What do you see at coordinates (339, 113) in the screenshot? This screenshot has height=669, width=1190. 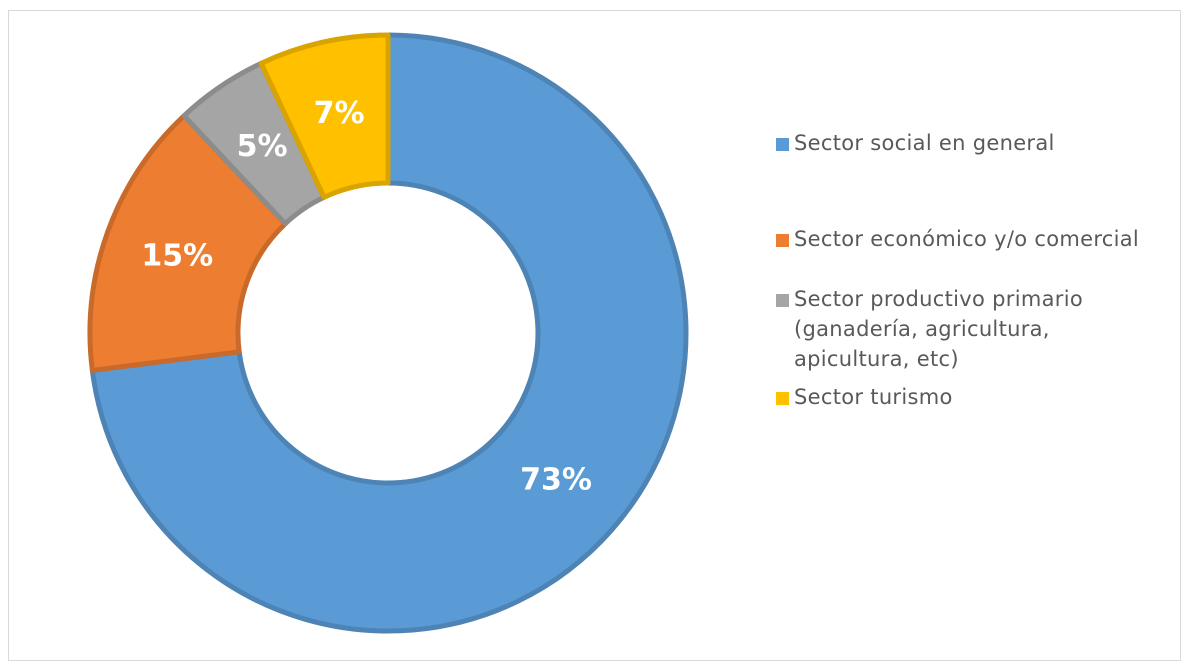 I see `data-label: 7%` at bounding box center [339, 113].